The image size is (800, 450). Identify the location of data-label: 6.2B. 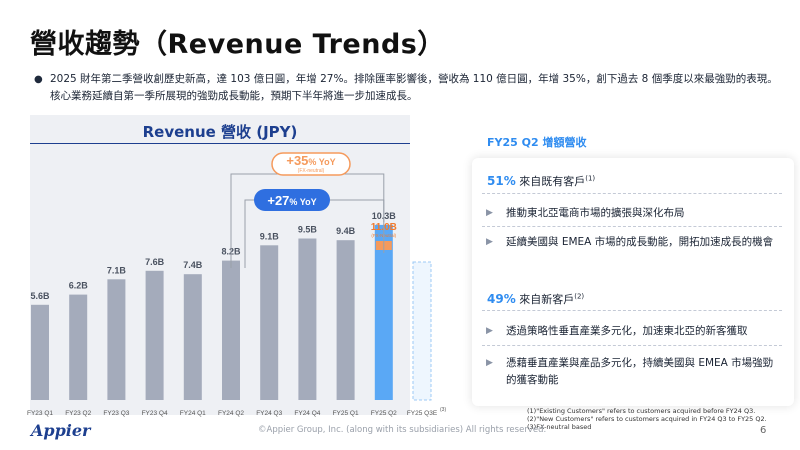
(79, 286).